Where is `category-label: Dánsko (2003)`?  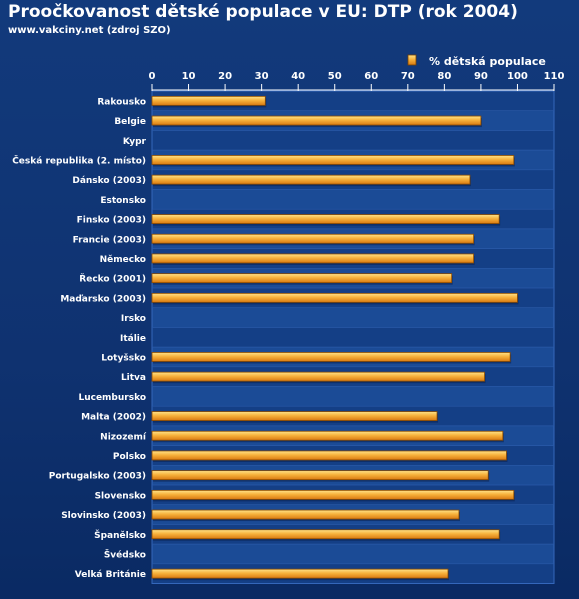
category-label: Dánsko (2003) is located at coordinates (109, 181).